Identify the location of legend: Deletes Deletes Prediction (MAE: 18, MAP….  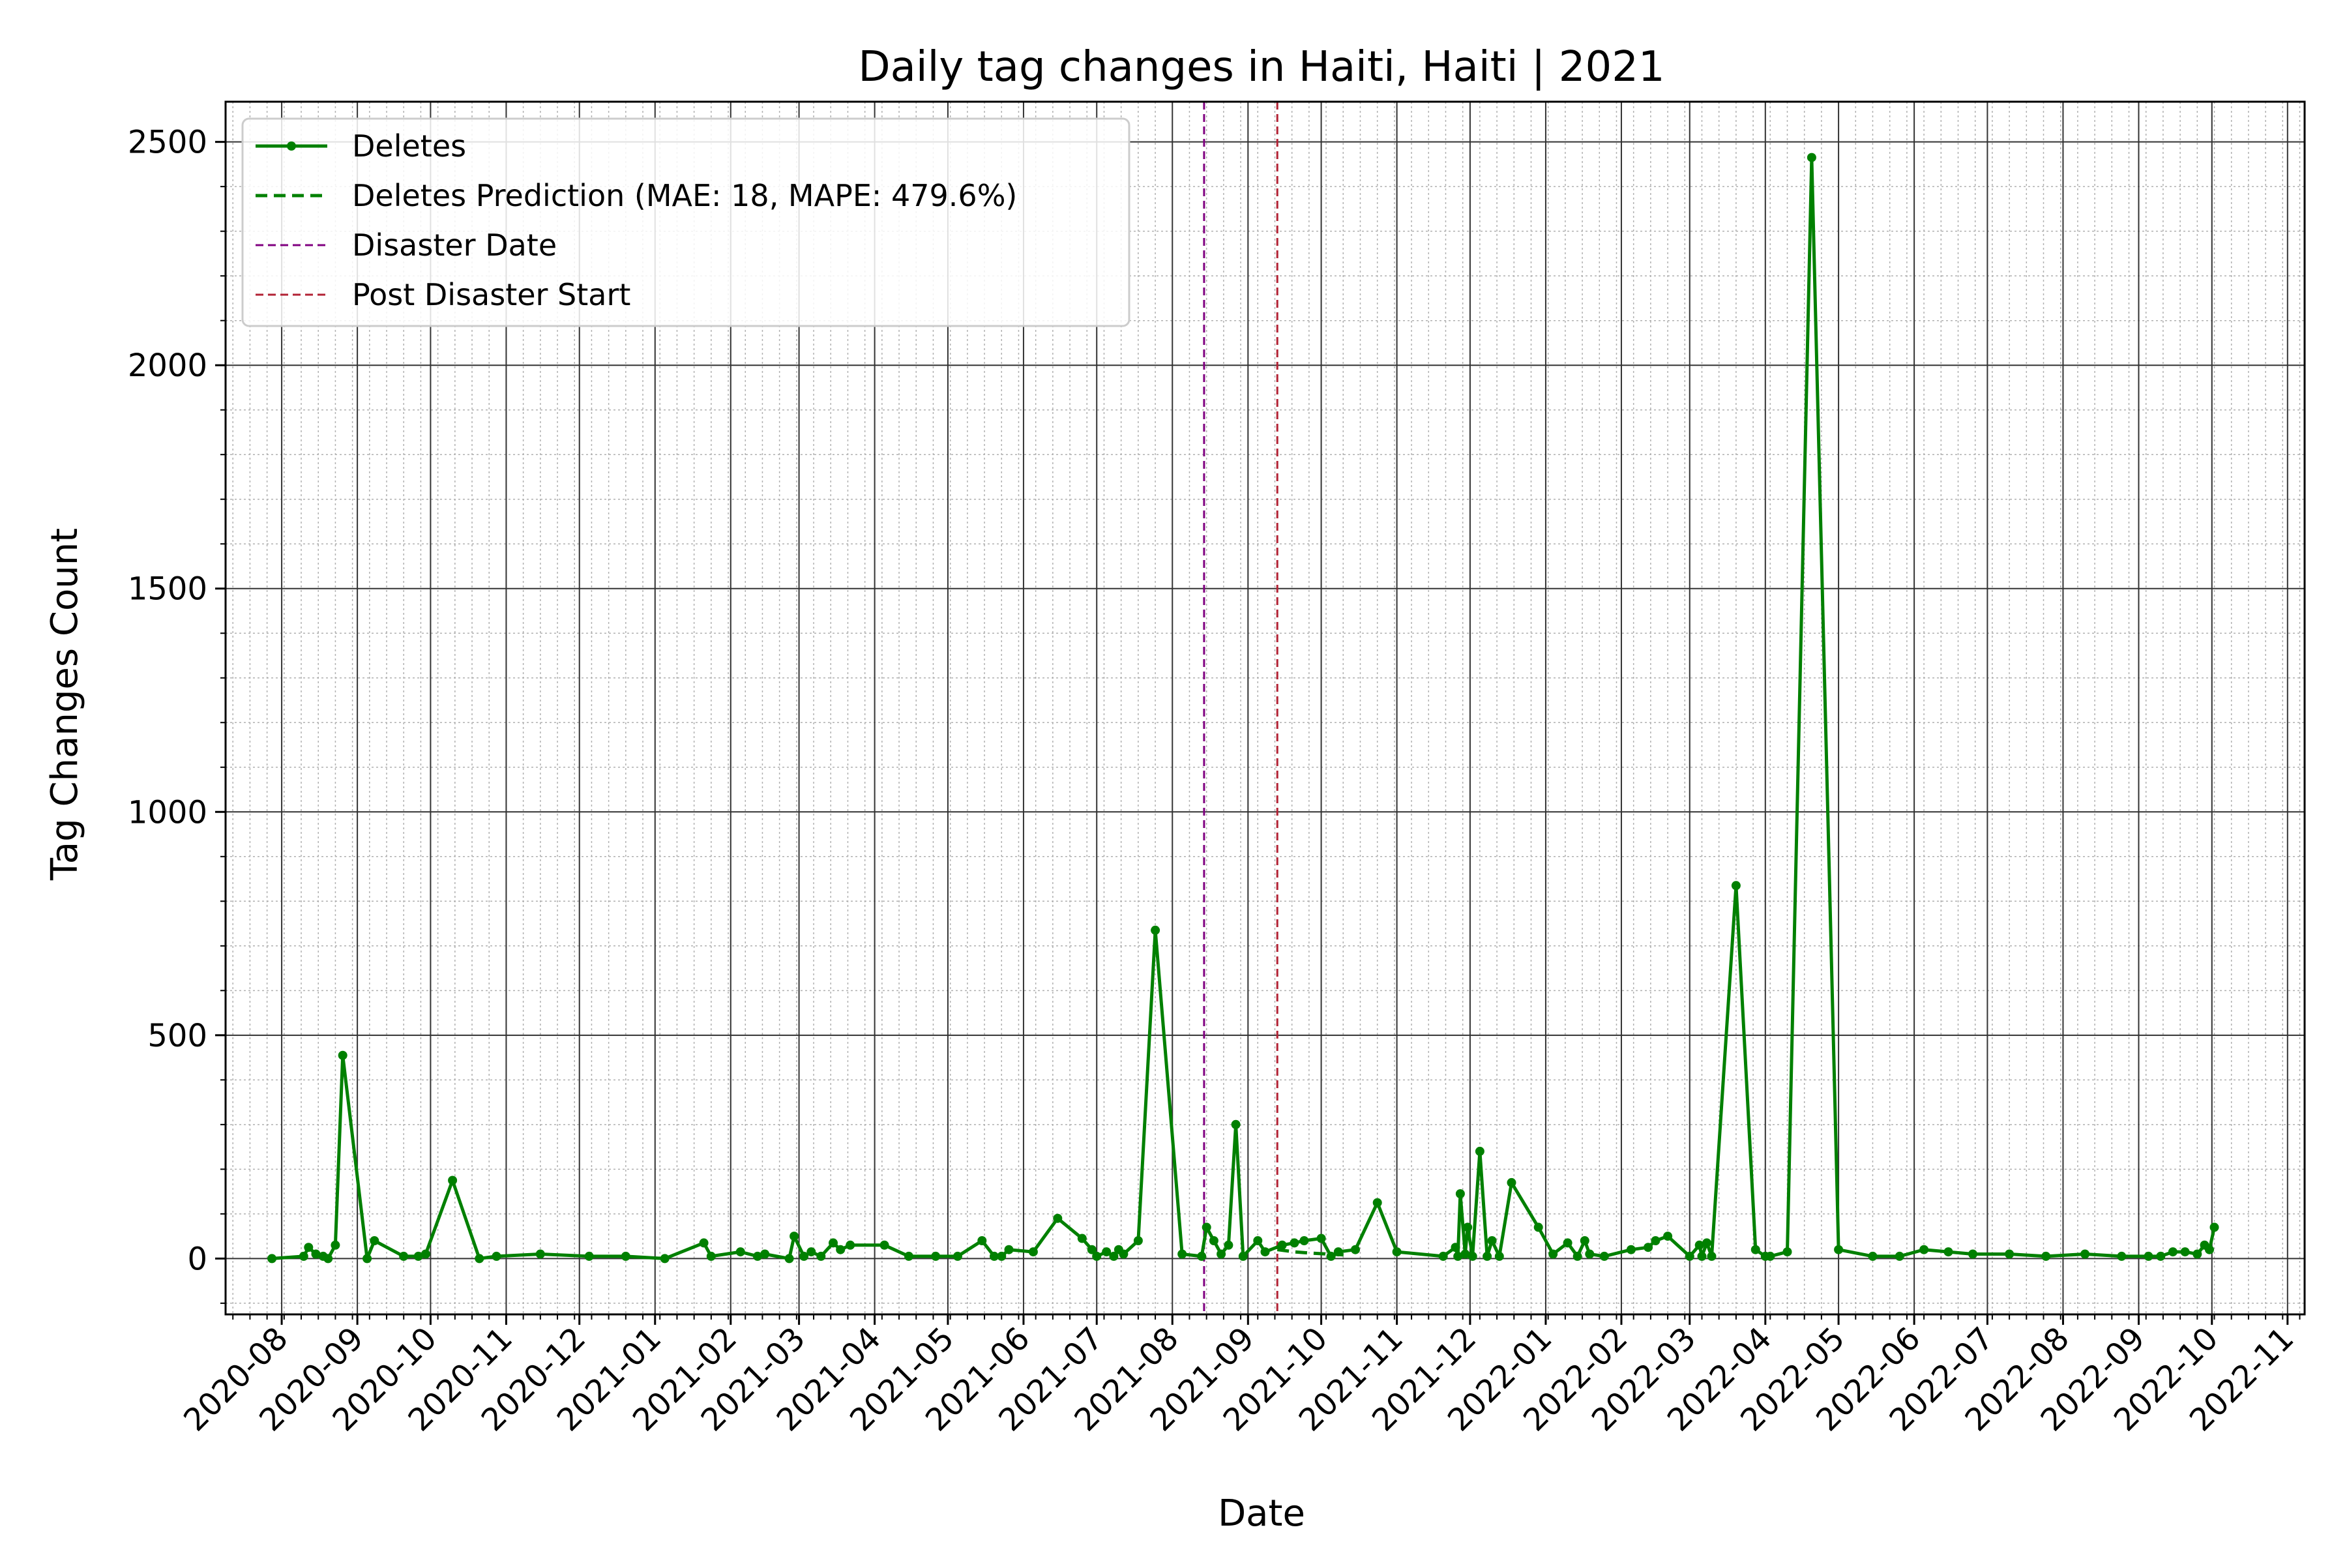
(685, 222).